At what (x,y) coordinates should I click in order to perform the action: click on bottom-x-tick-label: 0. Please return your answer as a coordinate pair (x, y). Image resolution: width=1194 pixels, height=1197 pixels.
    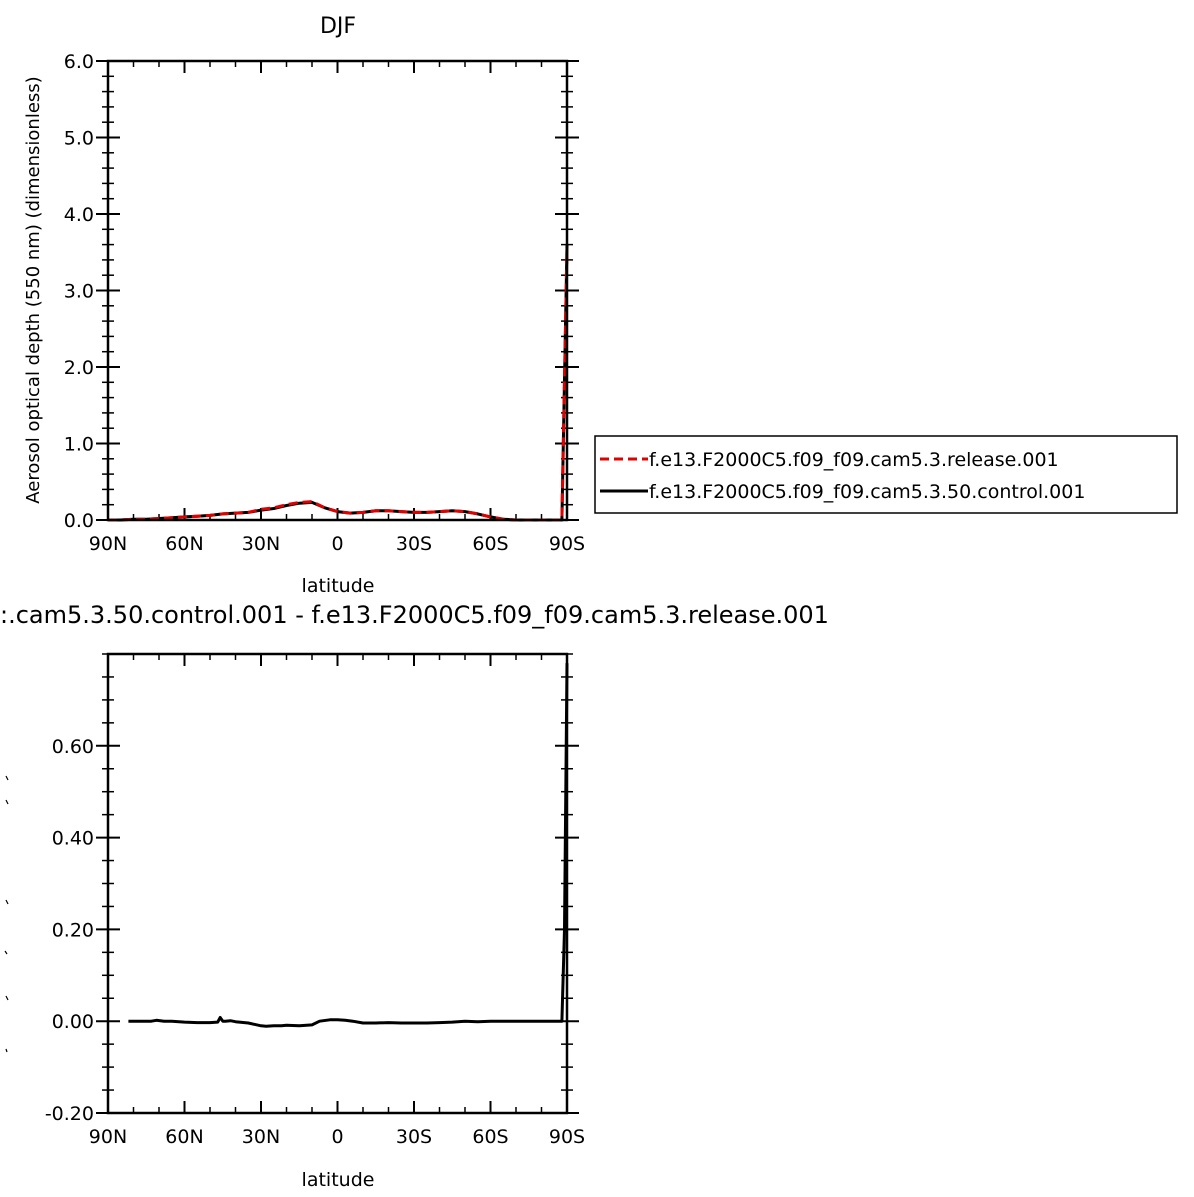
    Looking at the image, I should click on (337, 1137).